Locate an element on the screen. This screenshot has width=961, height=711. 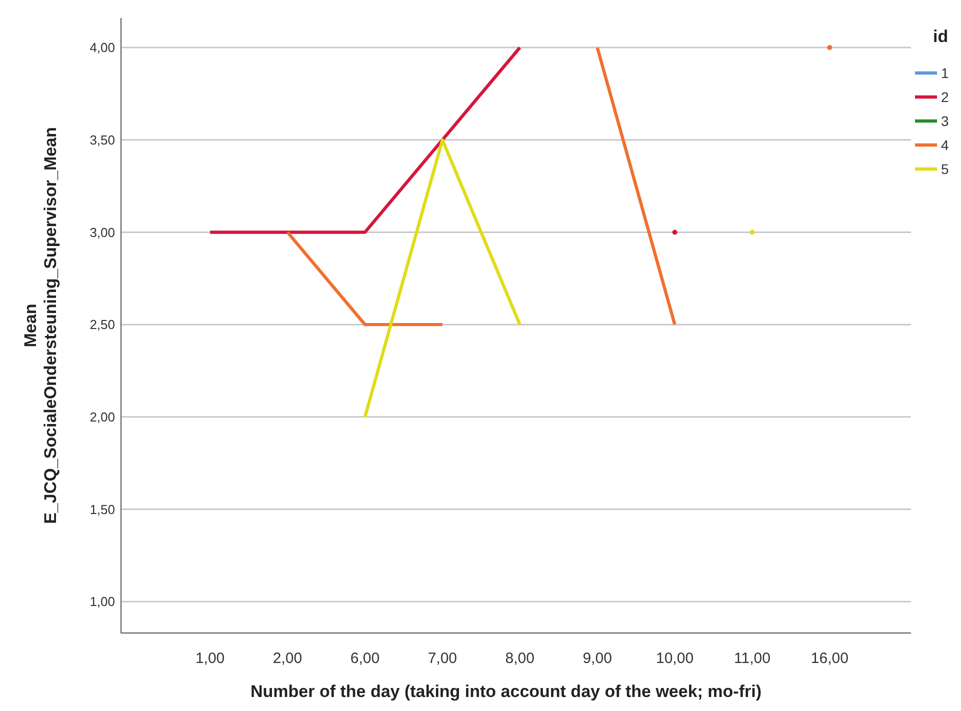
legend-label: 1 is located at coordinates (945, 72).